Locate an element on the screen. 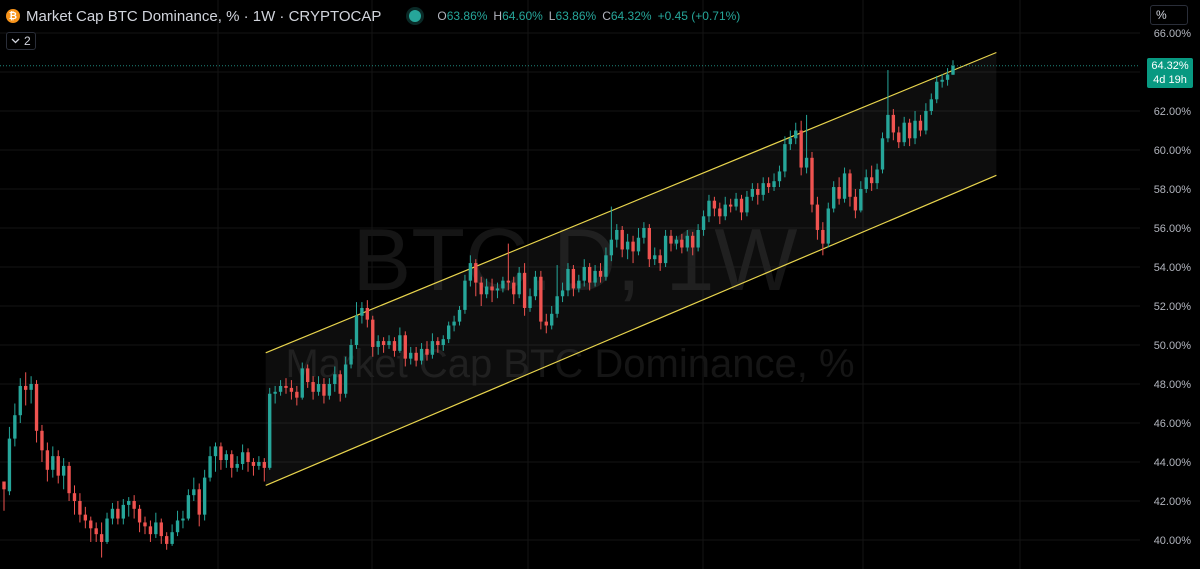  change-value: +0.45 (+0.71%) is located at coordinates (699, 16).